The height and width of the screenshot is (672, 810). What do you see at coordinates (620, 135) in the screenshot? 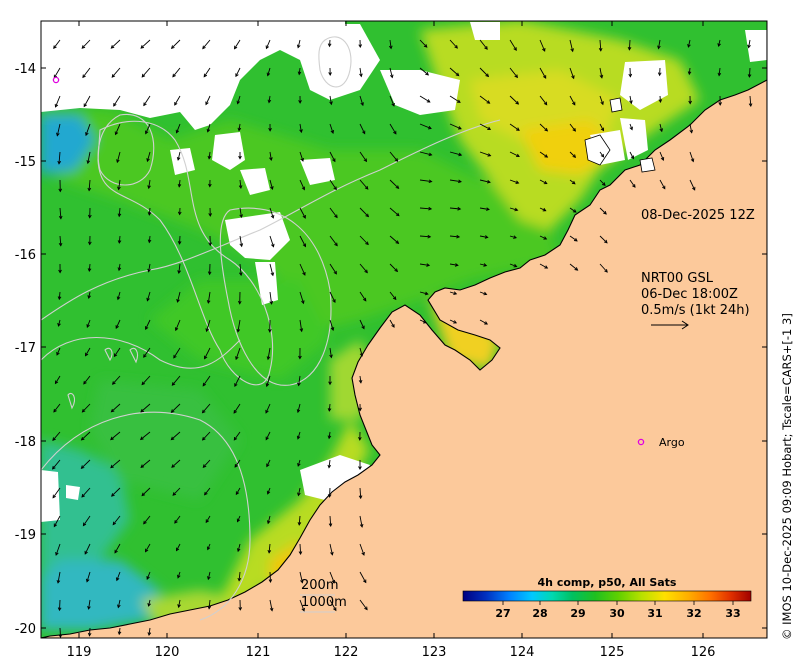
I see `coastal-islands` at bounding box center [620, 135].